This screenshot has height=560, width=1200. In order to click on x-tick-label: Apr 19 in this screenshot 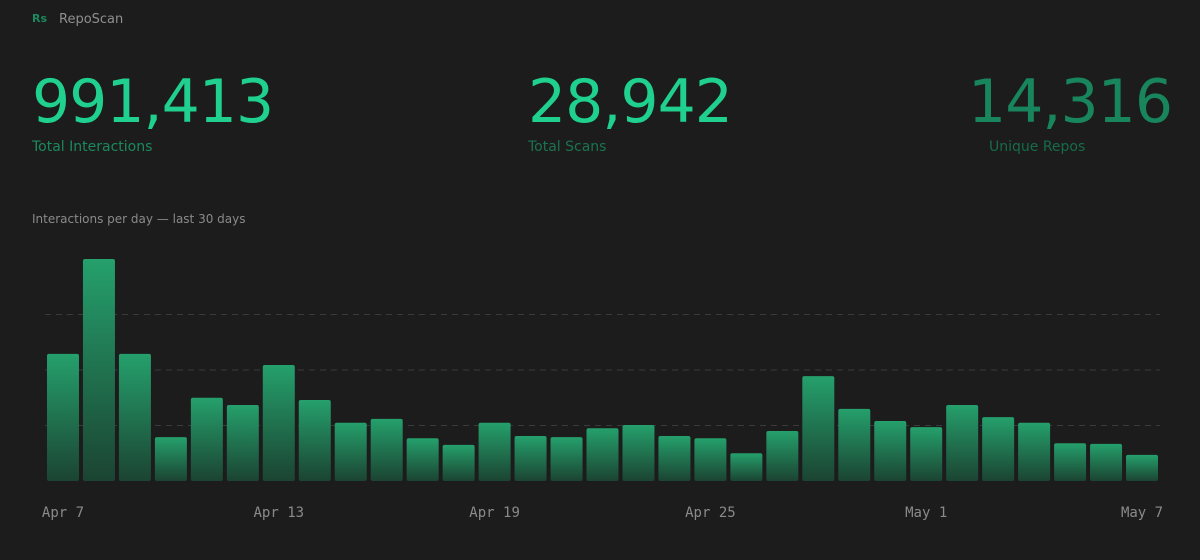, I will do `click(494, 513)`.